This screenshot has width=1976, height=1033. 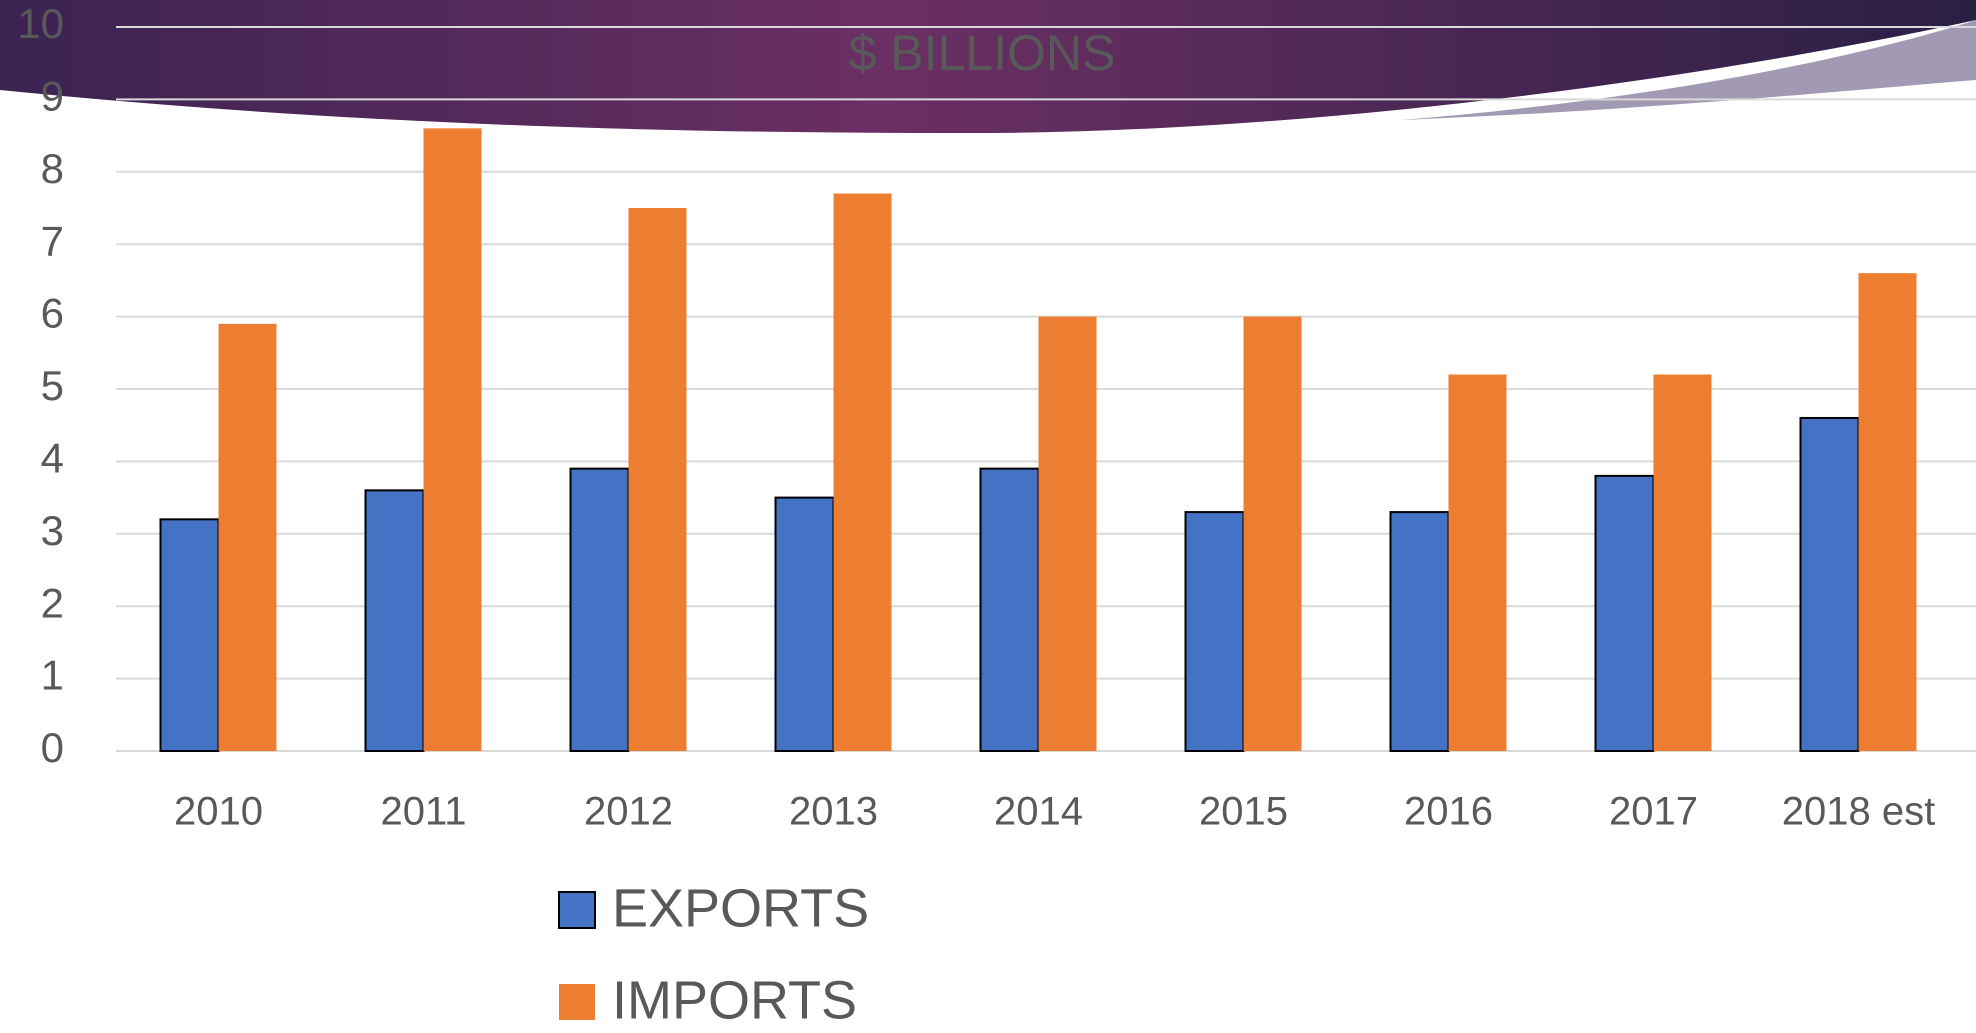 What do you see at coordinates (982, 53) in the screenshot?
I see `chart-title: $ BILLIONS` at bounding box center [982, 53].